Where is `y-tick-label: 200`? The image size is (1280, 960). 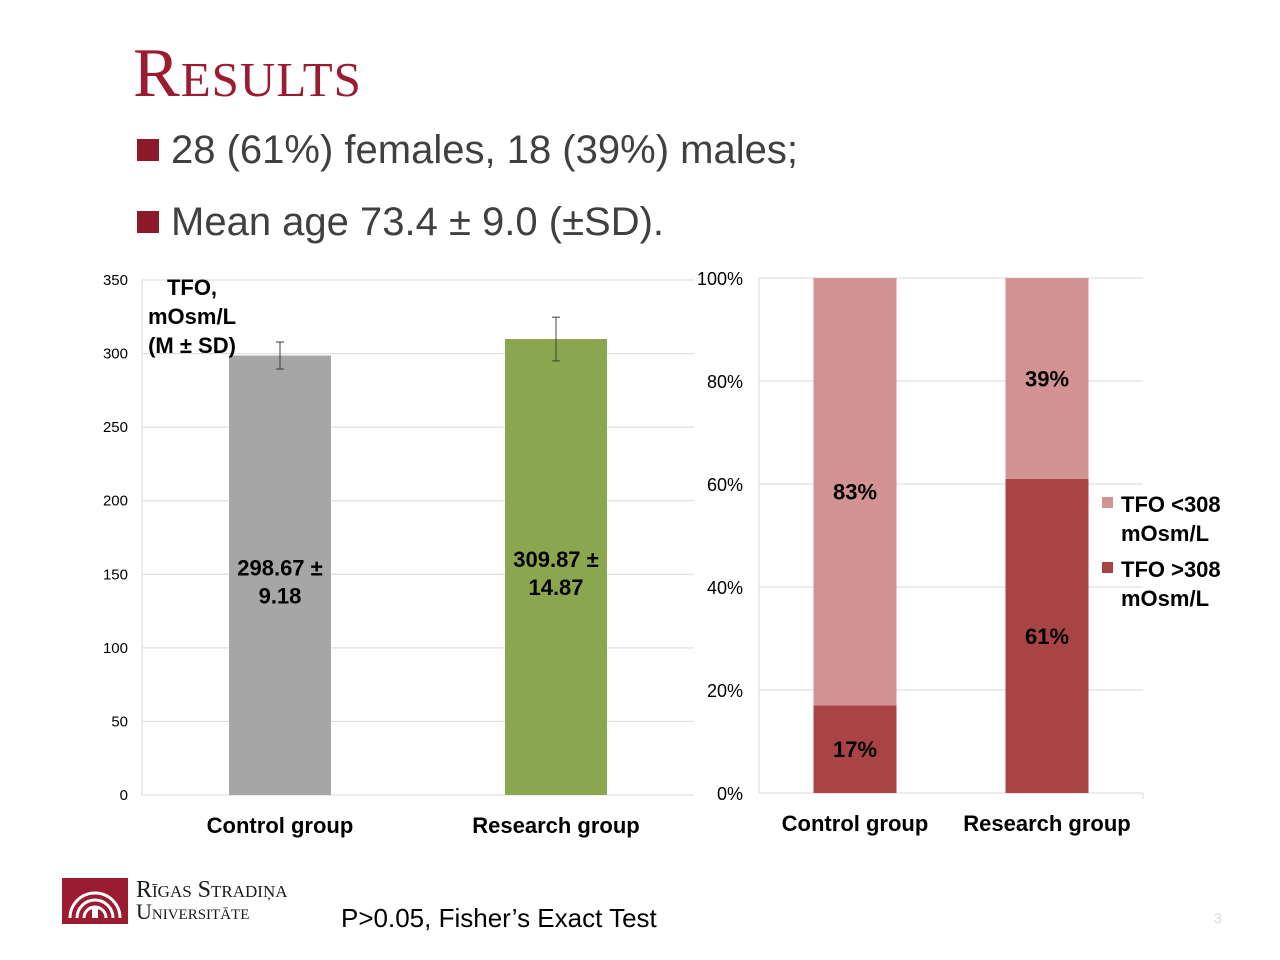 y-tick-label: 200 is located at coordinates (115, 501).